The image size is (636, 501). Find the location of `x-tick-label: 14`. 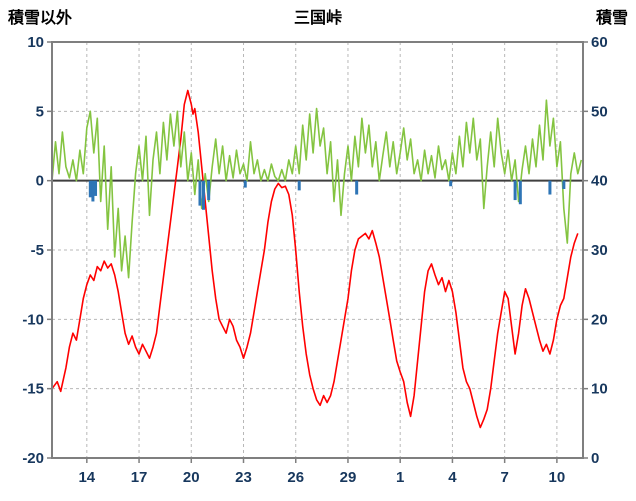

x-tick-label: 14 is located at coordinates (86, 477).